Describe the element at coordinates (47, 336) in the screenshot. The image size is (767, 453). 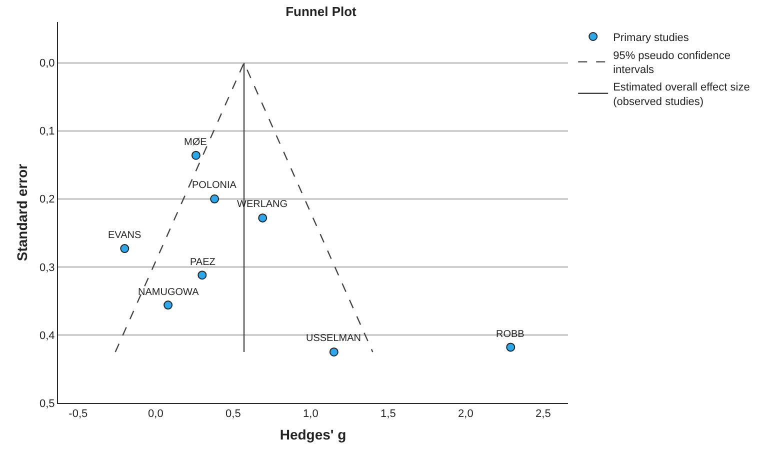
I see `y-tick-label: 0,4` at that location.